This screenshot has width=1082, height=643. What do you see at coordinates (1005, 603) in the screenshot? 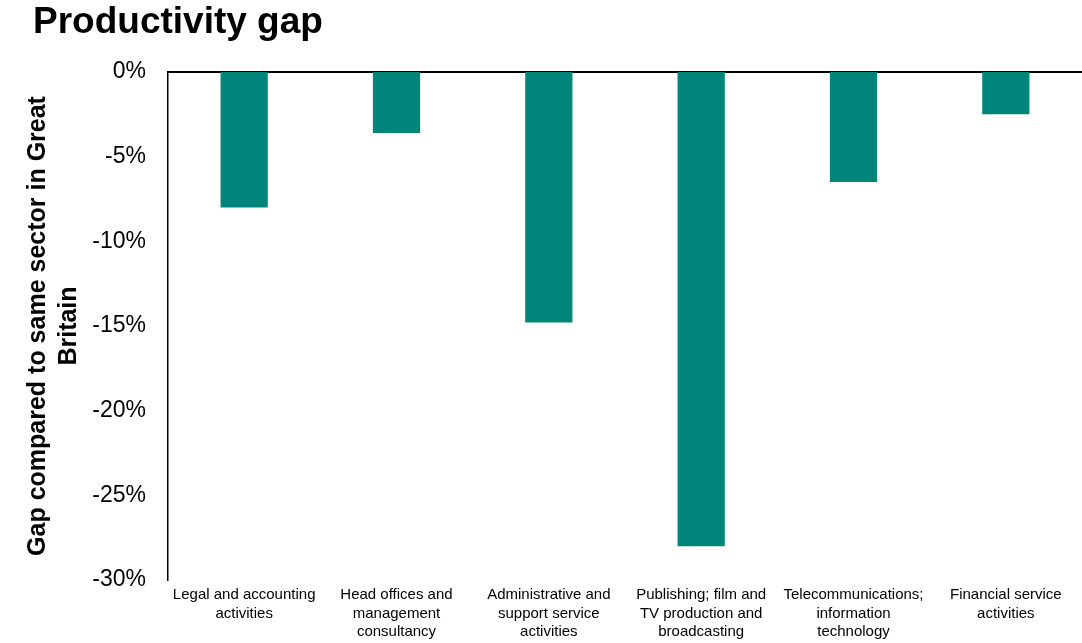
I see `x-tick-label: Financial service activities` at bounding box center [1005, 603].